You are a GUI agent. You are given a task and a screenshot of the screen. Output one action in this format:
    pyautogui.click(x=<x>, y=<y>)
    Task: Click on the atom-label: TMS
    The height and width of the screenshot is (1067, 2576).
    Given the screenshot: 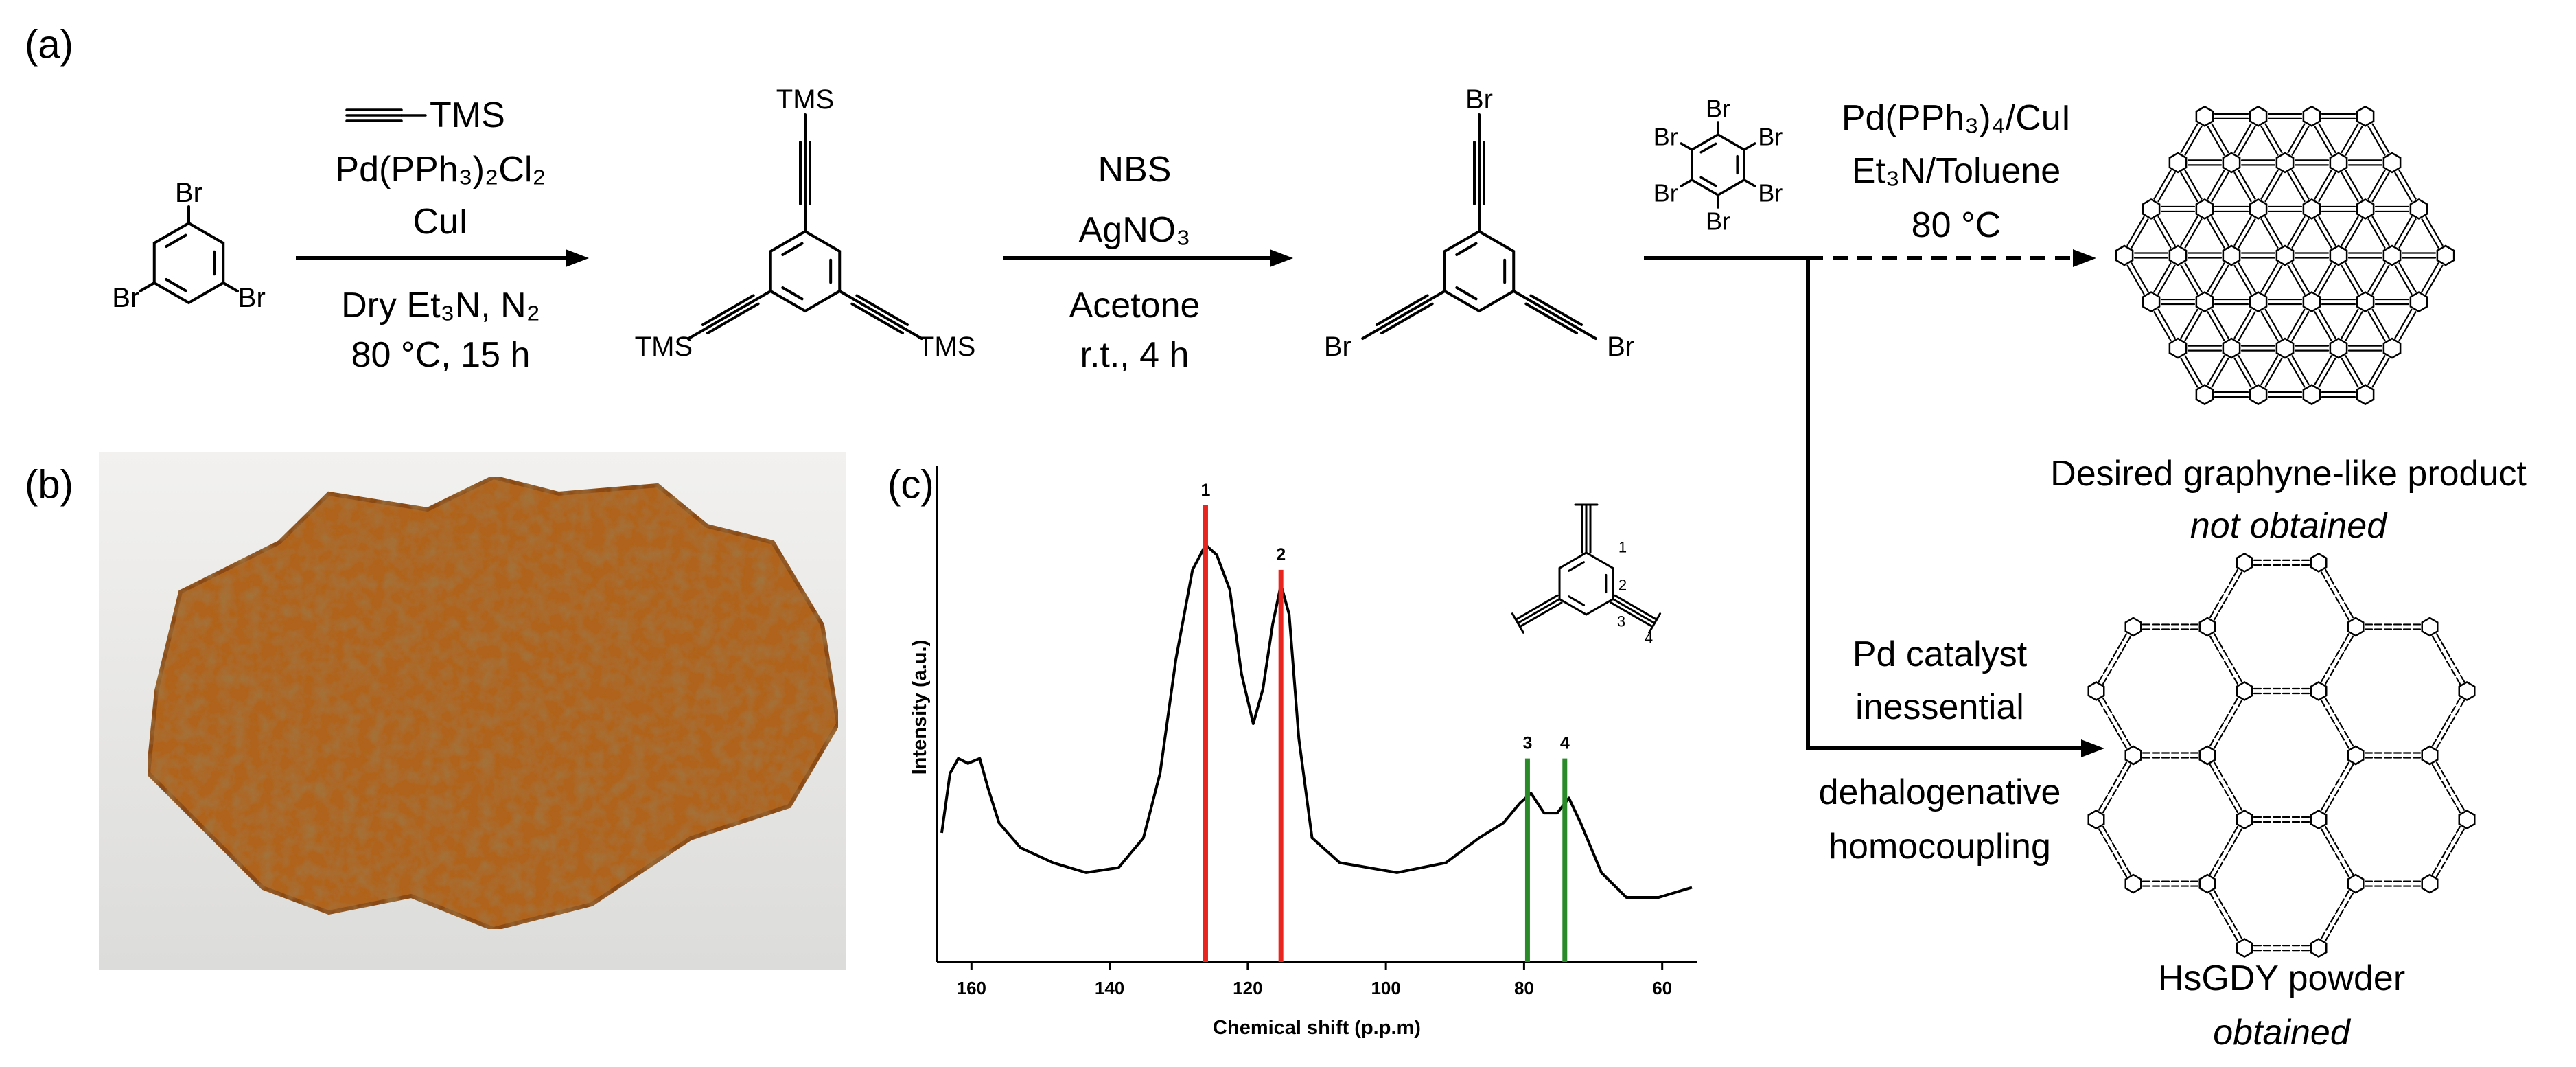 What is the action you would take?
    pyautogui.click(x=946, y=347)
    